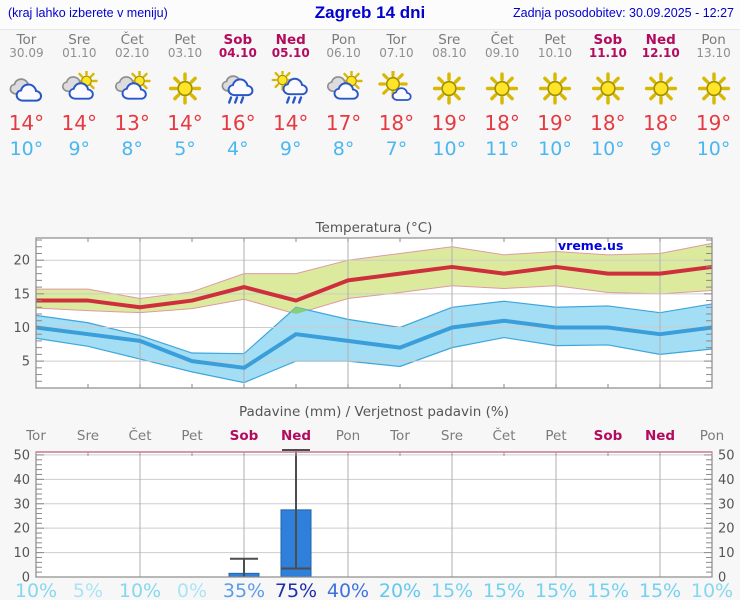  Describe the element at coordinates (132, 53) in the screenshot. I see `day-date: 02.10` at that location.